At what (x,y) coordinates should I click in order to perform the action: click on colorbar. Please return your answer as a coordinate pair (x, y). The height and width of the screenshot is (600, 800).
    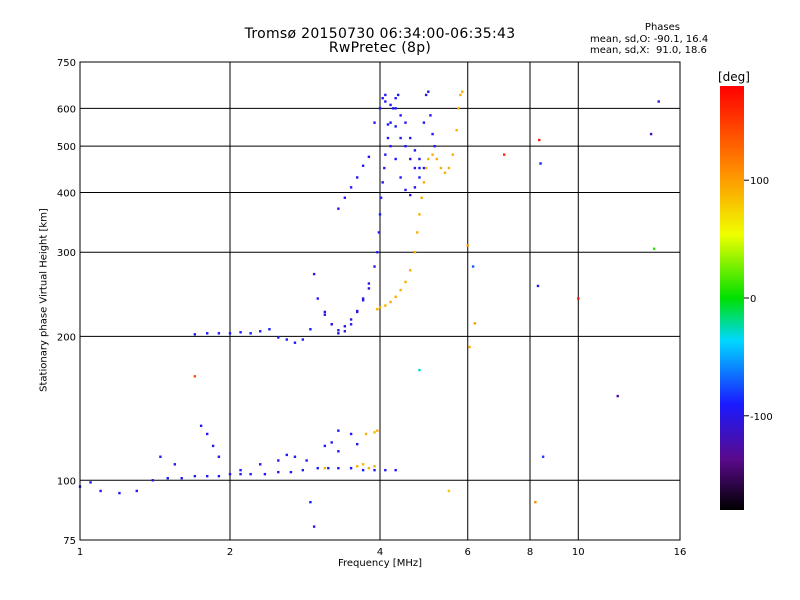
    Looking at the image, I should click on (732, 298).